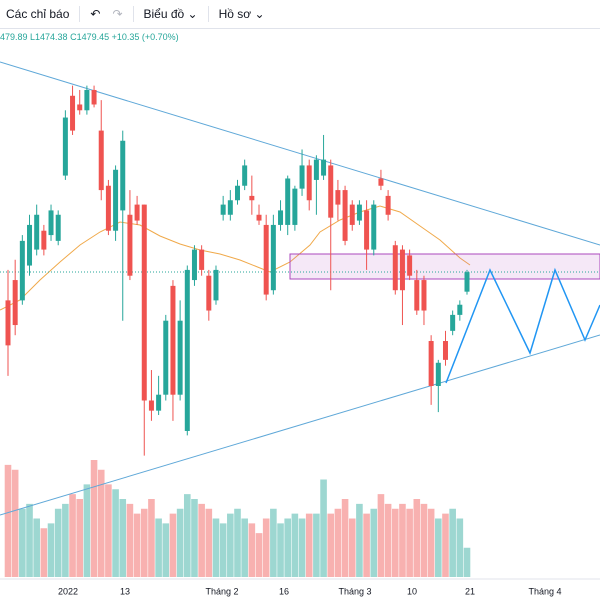  Describe the element at coordinates (235, 14) in the screenshot. I see `profile-menu-label: Hồ sơ` at that location.